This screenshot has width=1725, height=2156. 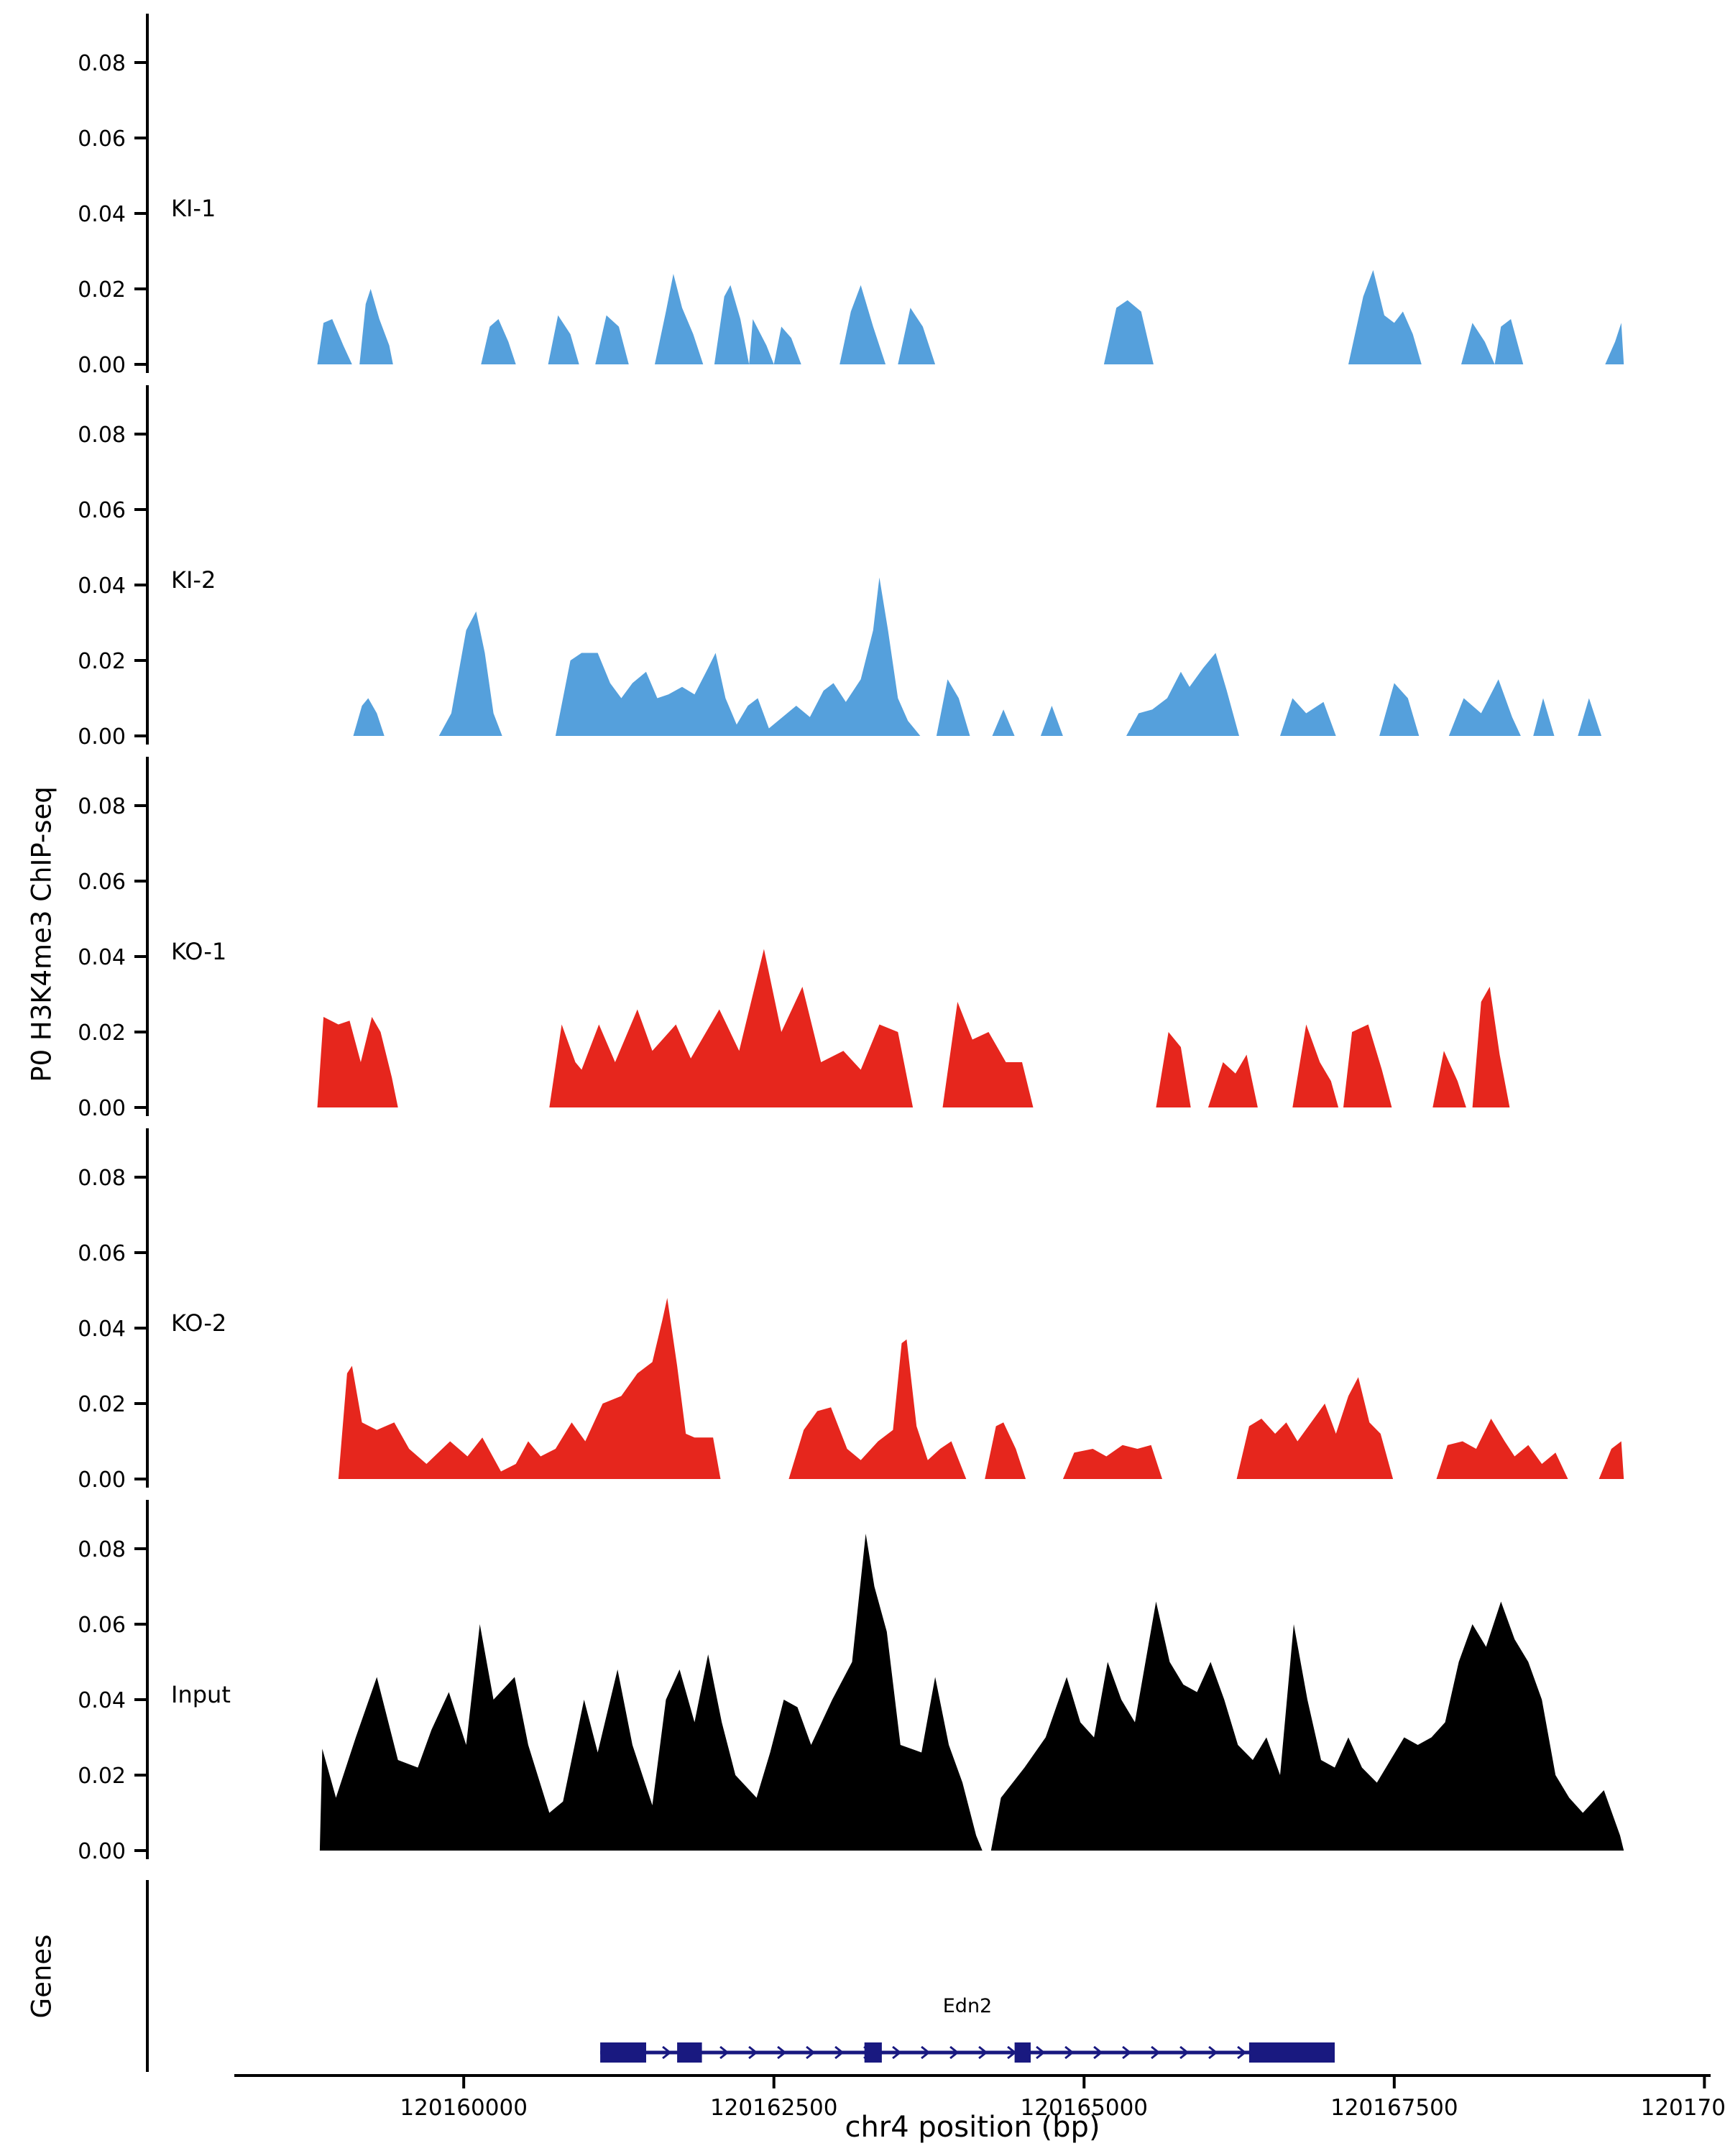 I want to click on y-axis-title: P0 H3K4me3 ChIP-seq, so click(x=42, y=934).